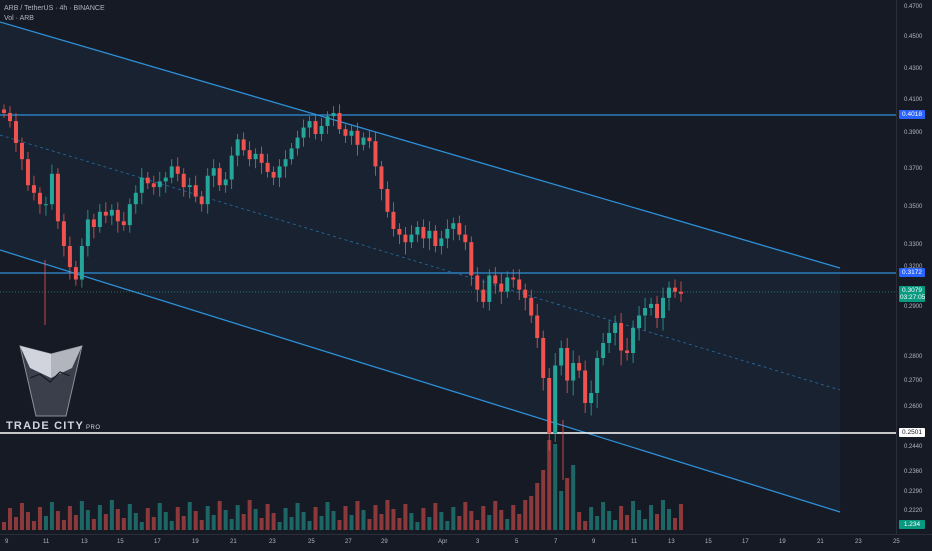  Describe the element at coordinates (912, 290) in the screenshot. I see `last-price-value: 0.3079` at that location.